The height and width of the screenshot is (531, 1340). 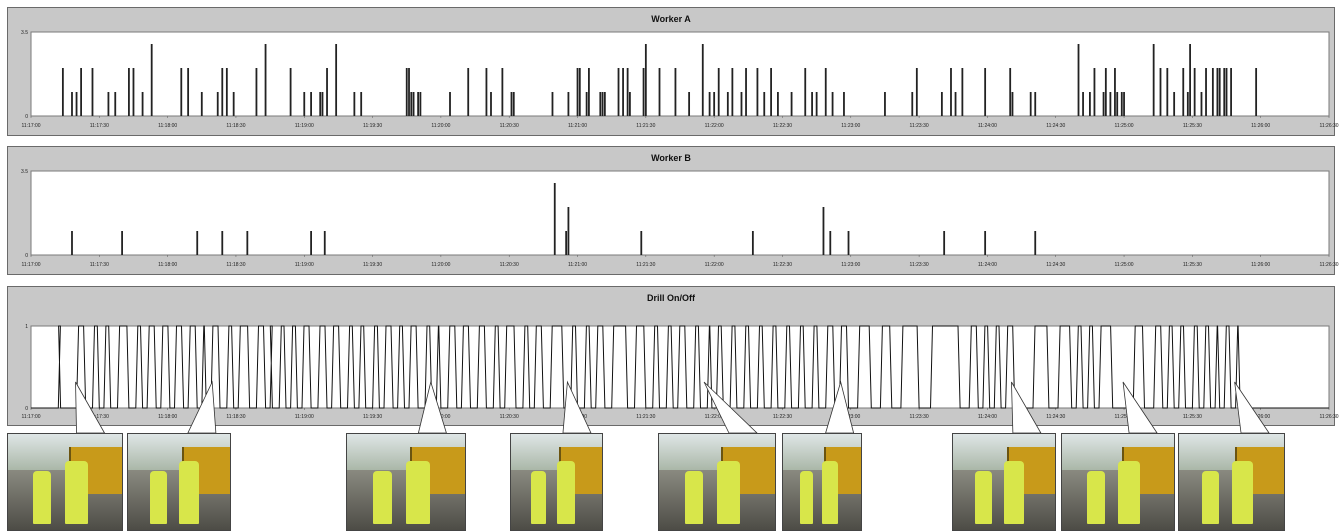 What do you see at coordinates (235, 126) in the screenshot?
I see `x-tick-label: 11:18:30` at bounding box center [235, 126].